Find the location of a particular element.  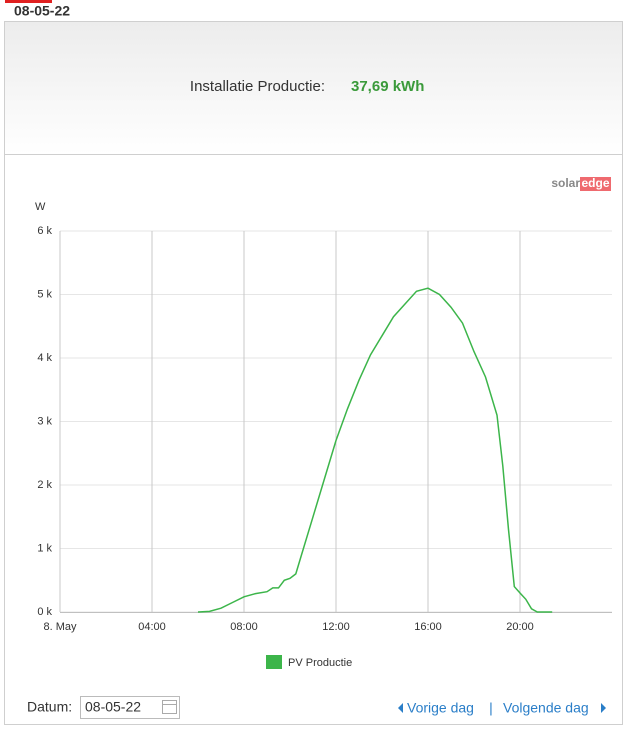

logo-box is located at coordinates (595, 184).